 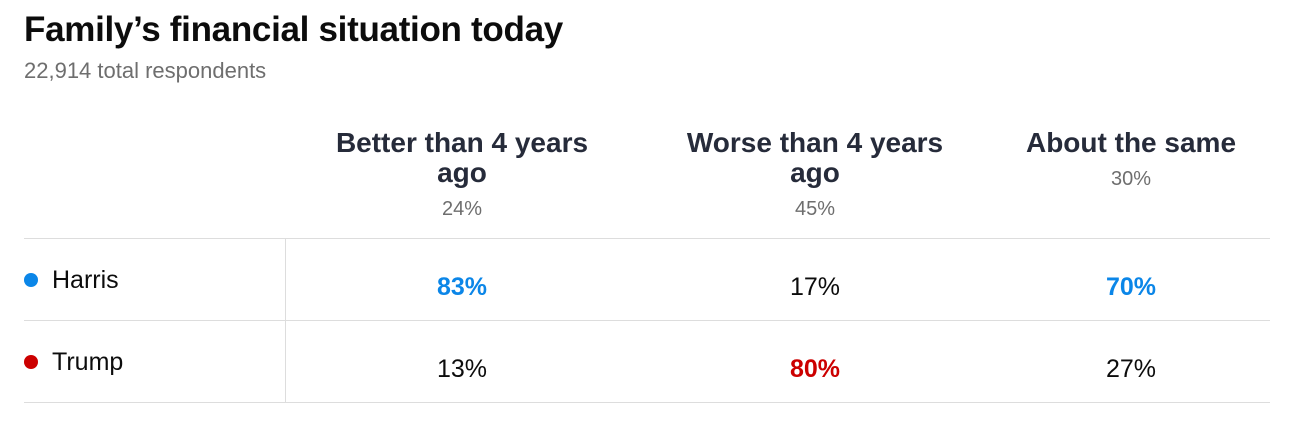 I want to click on column-share: 30%, so click(x=1131, y=179).